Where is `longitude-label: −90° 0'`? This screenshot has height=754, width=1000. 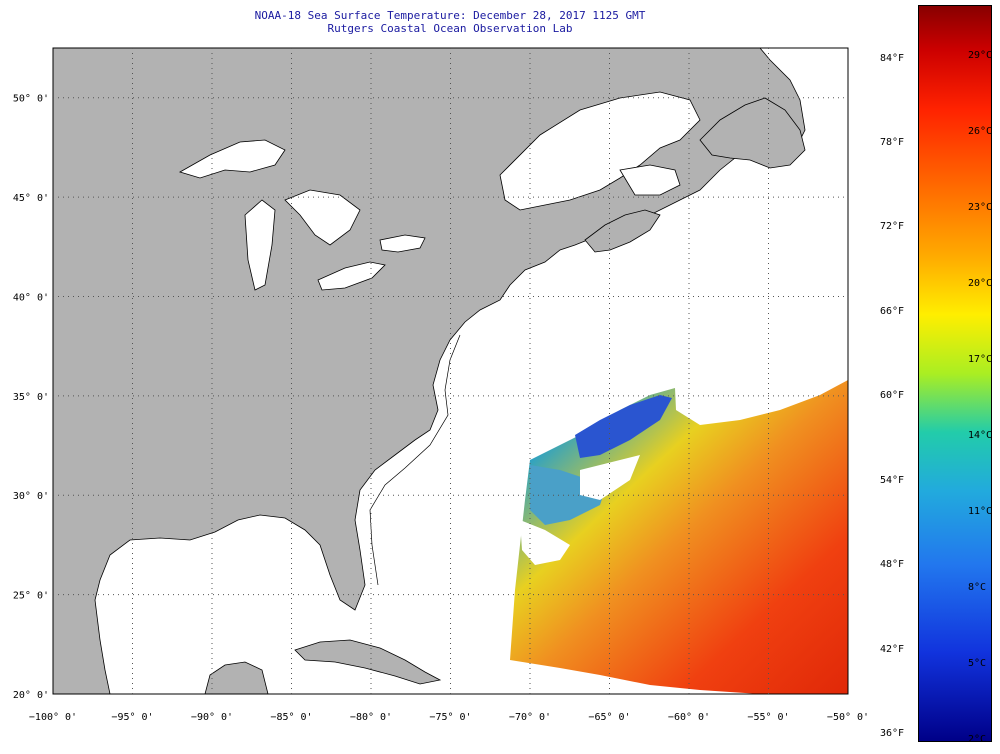
longitude-label: −90° 0' is located at coordinates (212, 717).